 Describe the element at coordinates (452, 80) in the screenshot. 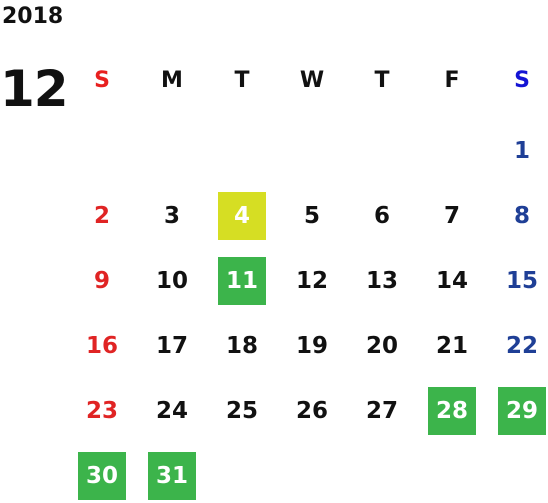

I see `weekday-header: F` at that location.